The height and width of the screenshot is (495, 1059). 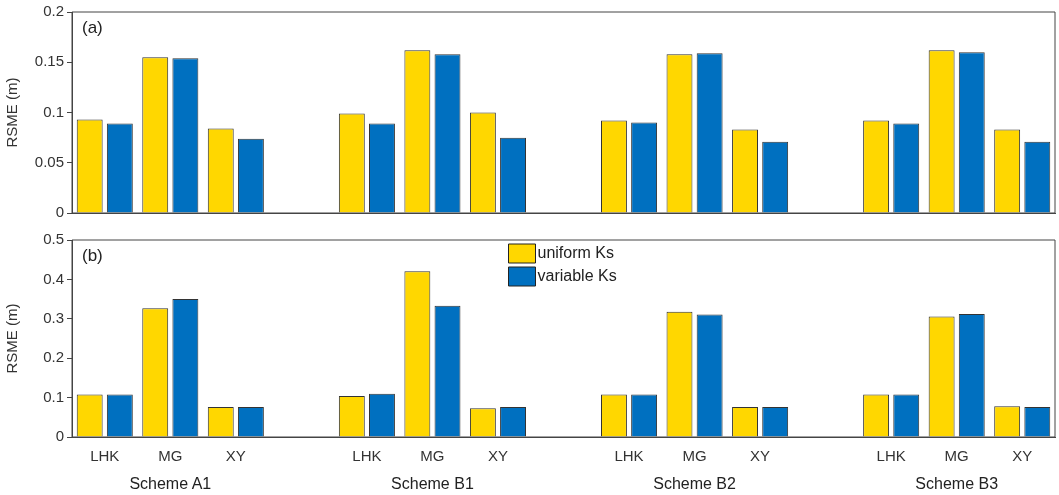 I want to click on y-tick-label: 0.15, so click(x=49, y=61).